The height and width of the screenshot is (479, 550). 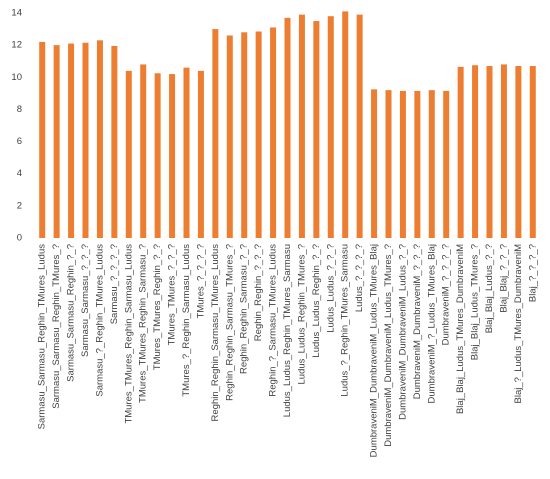 I want to click on y-tick-label: 0, so click(x=19, y=238).